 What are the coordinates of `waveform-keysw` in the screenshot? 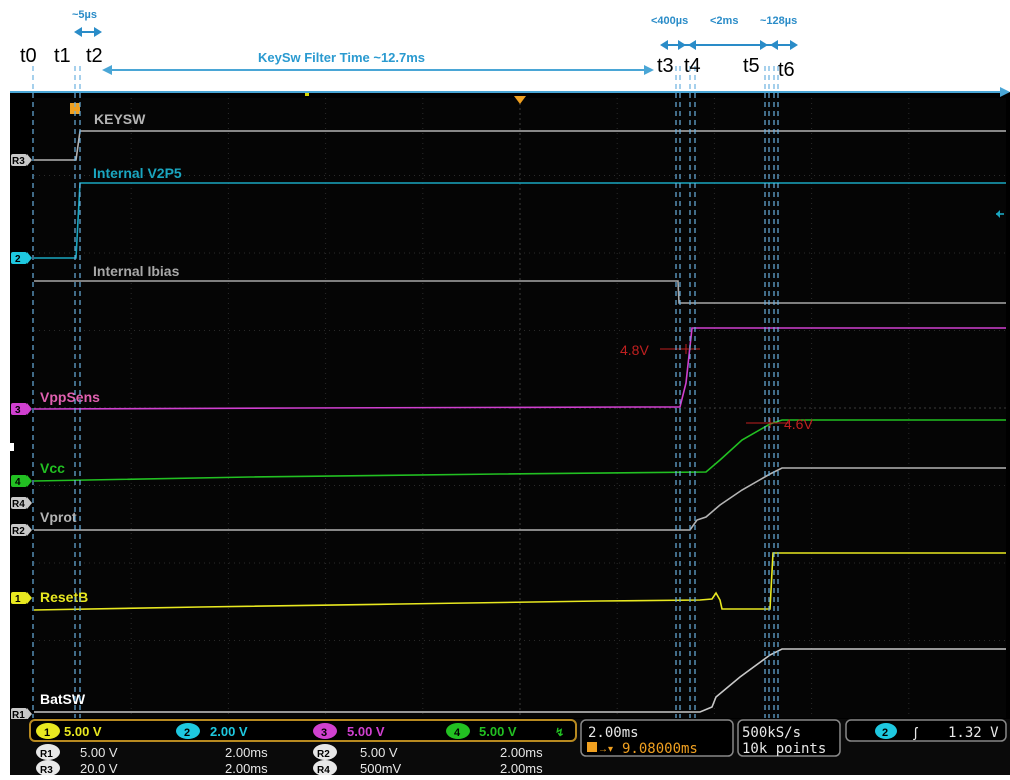 It's located at (520, 145).